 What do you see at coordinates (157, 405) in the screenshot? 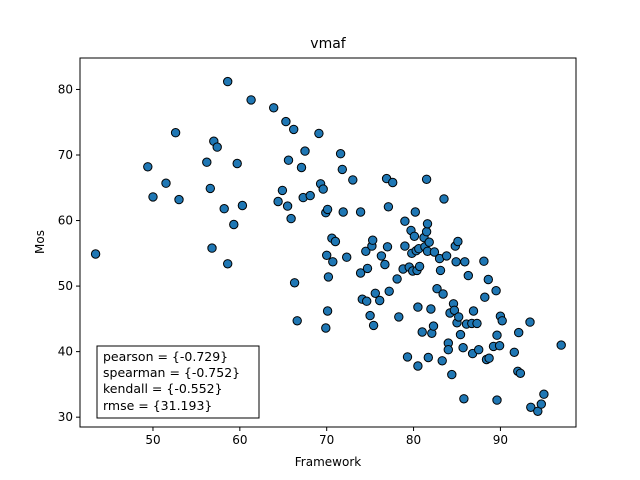
I see `rmse-text: rmse = {31.193}` at bounding box center [157, 405].